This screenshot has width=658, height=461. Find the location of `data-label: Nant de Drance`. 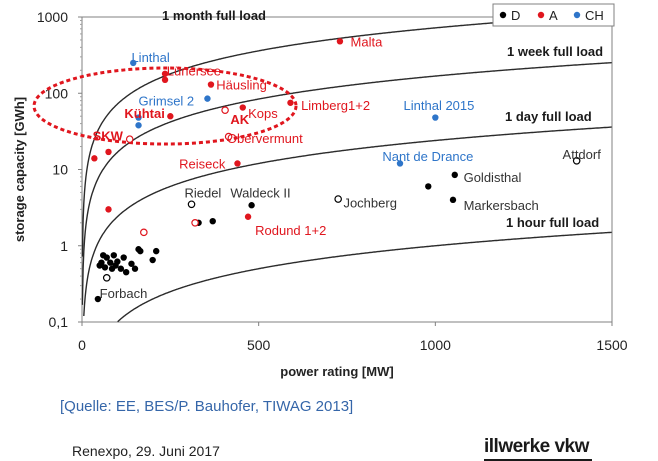

data-label: Nant de Drance is located at coordinates (427, 156).